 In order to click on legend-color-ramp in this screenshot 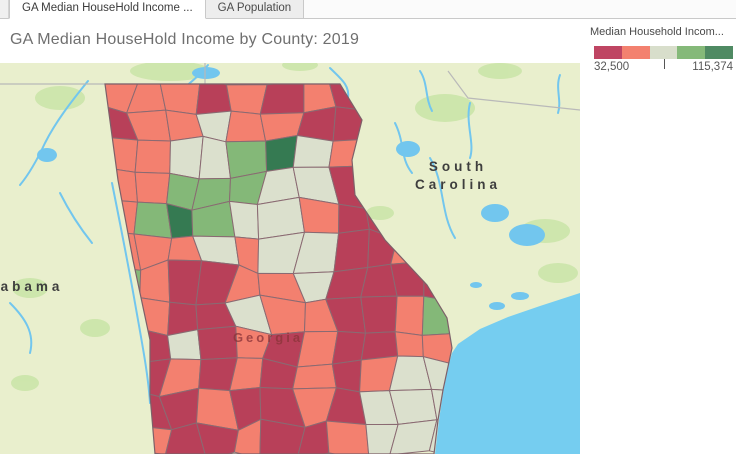, I will do `click(663, 57)`.